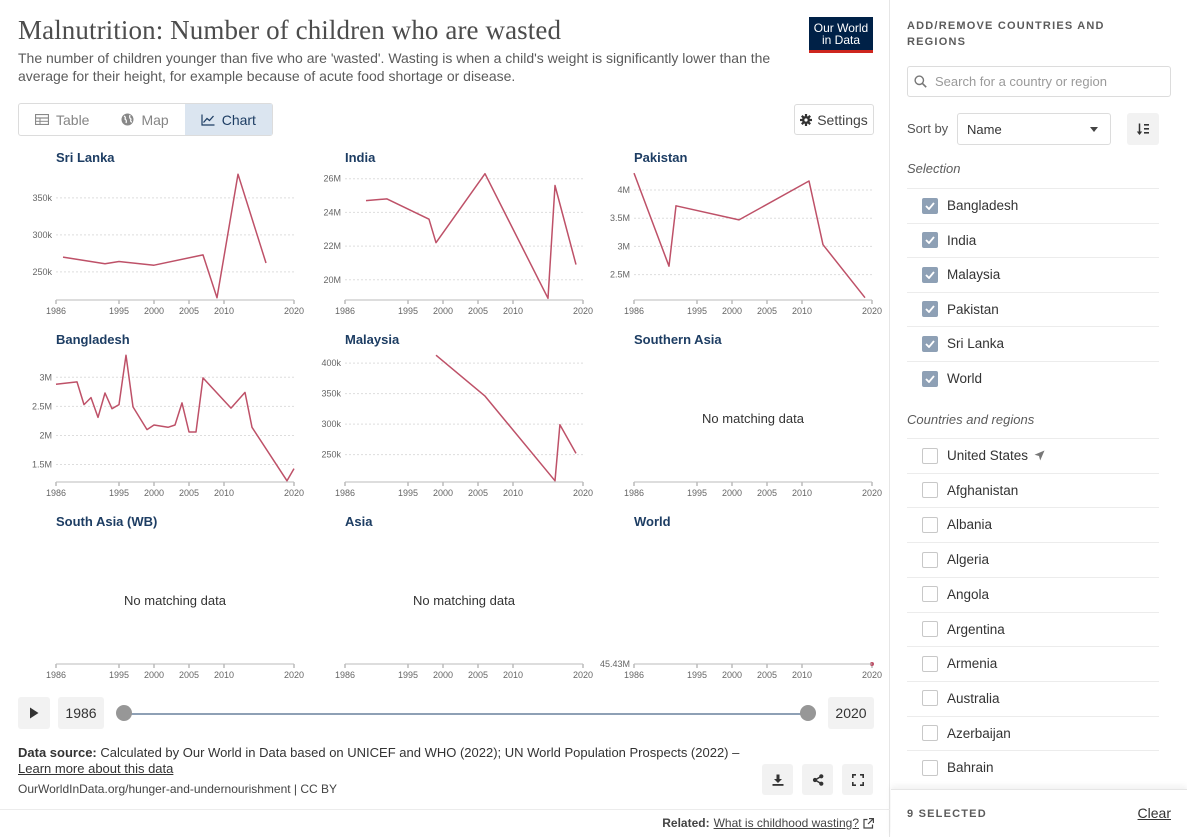 This screenshot has width=1187, height=837. Describe the element at coordinates (753, 489) in the screenshot. I see `panel-plot: 1986 1995 2000 2005 2010 2020` at that location.